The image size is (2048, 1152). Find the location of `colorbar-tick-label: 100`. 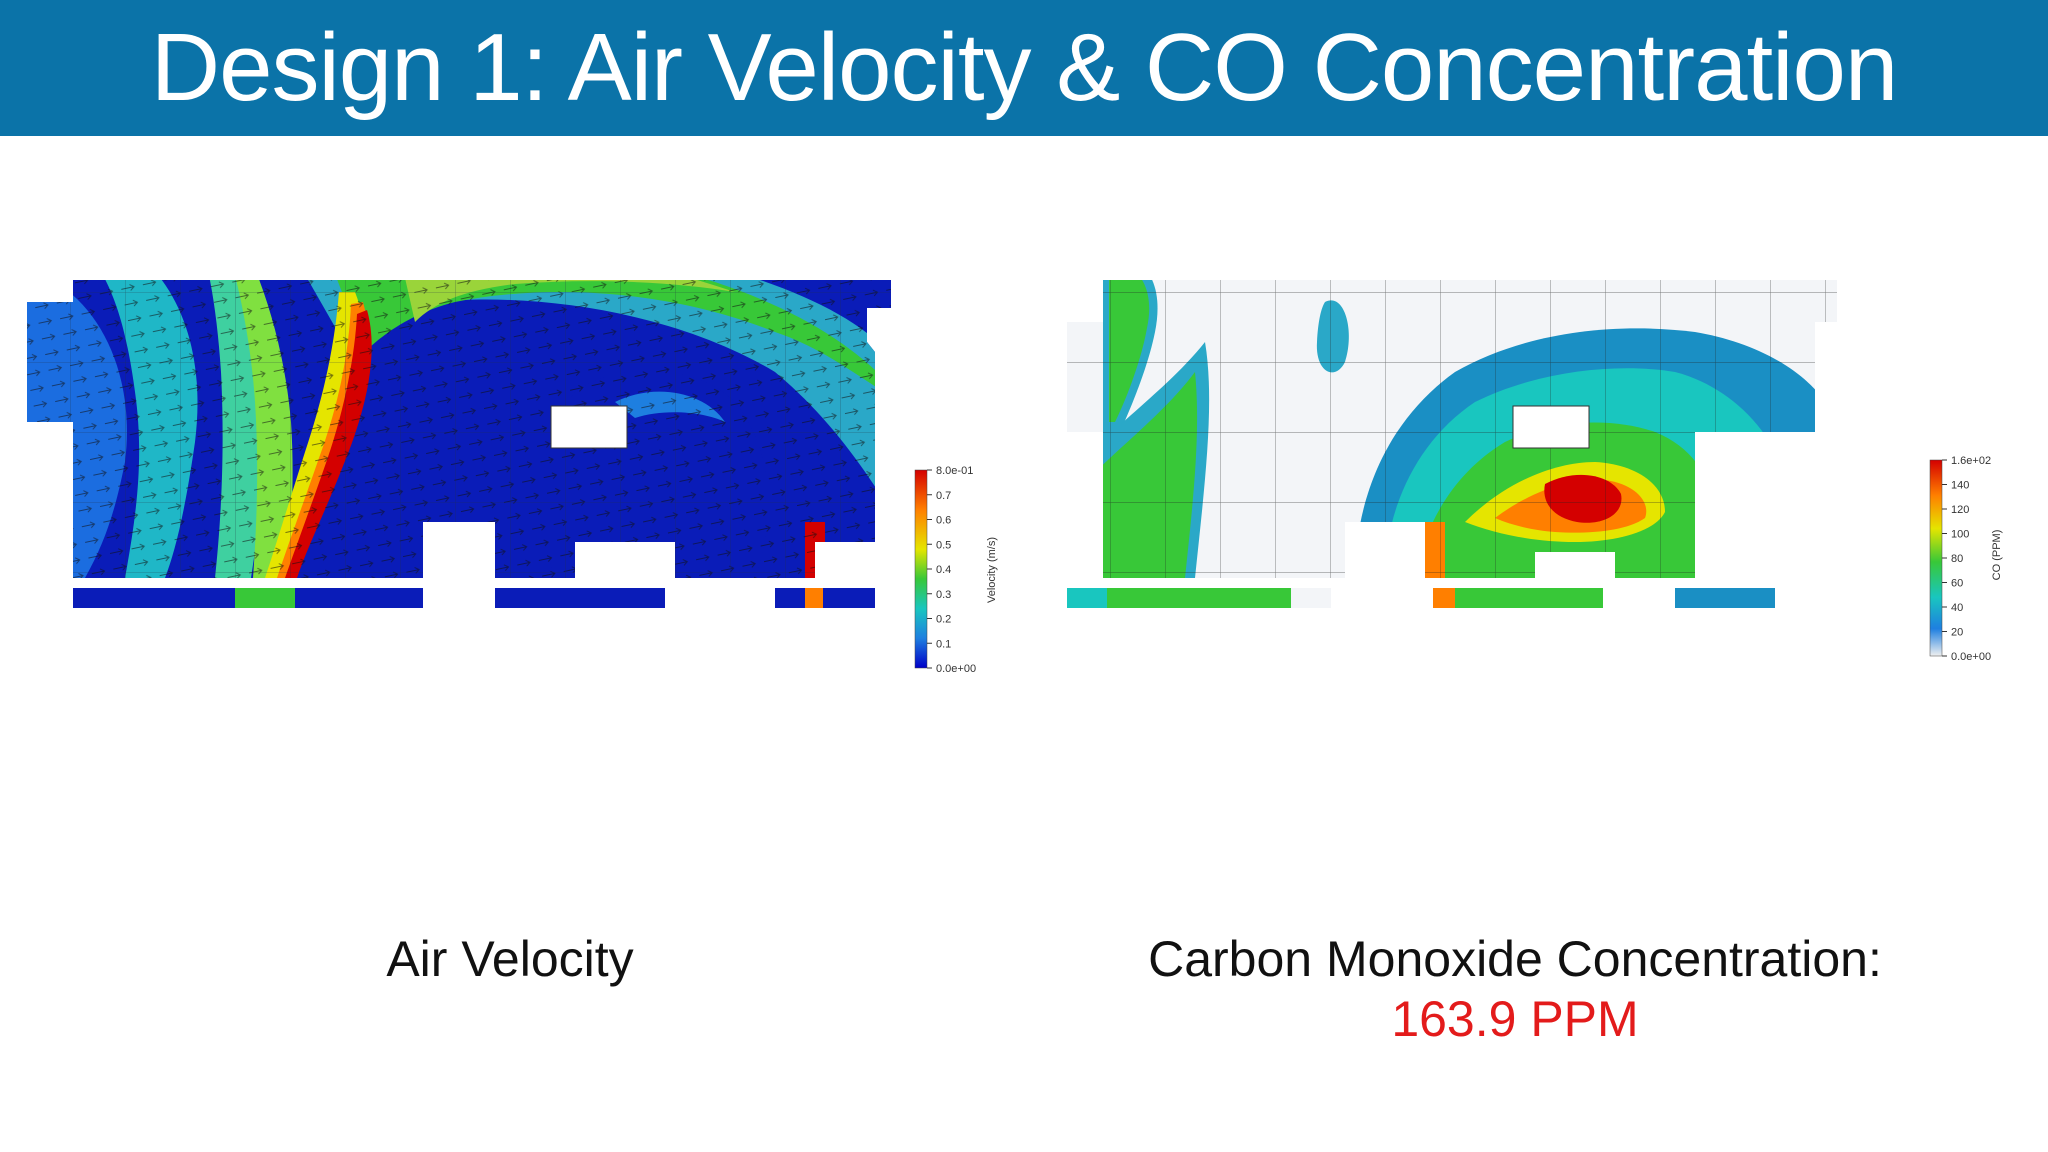

colorbar-tick-label: 100 is located at coordinates (1960, 535).